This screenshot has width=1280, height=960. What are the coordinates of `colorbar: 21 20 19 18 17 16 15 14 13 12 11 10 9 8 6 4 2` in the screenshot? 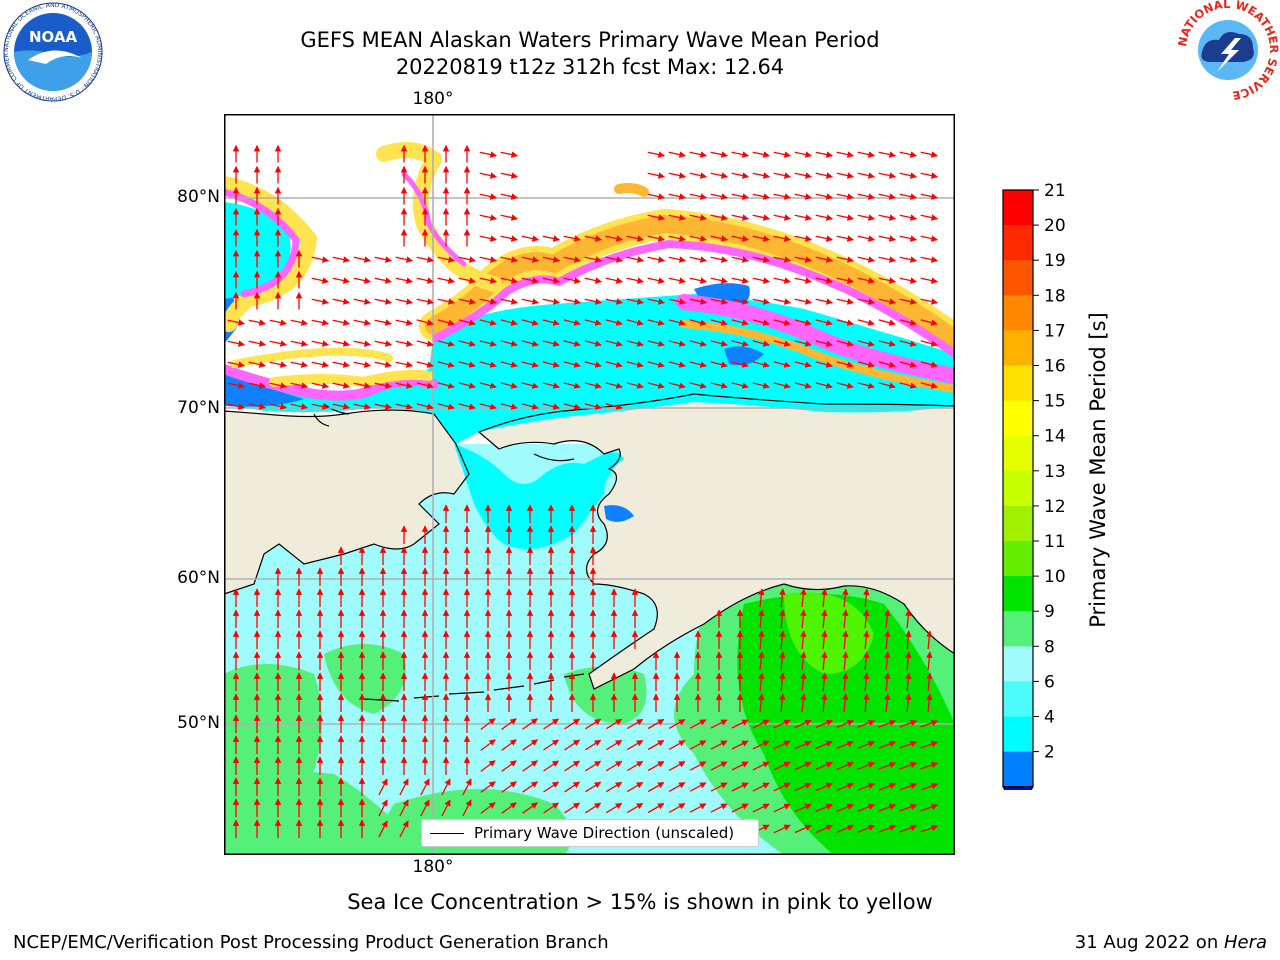 It's located at (1034, 485).